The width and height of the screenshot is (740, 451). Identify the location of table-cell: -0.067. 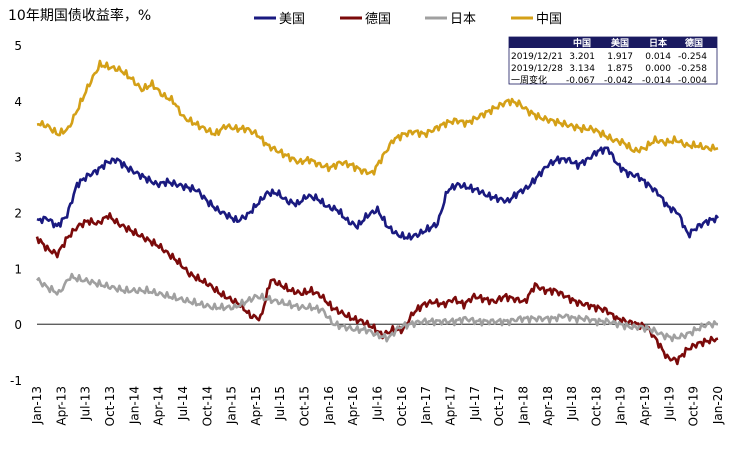
(580, 81).